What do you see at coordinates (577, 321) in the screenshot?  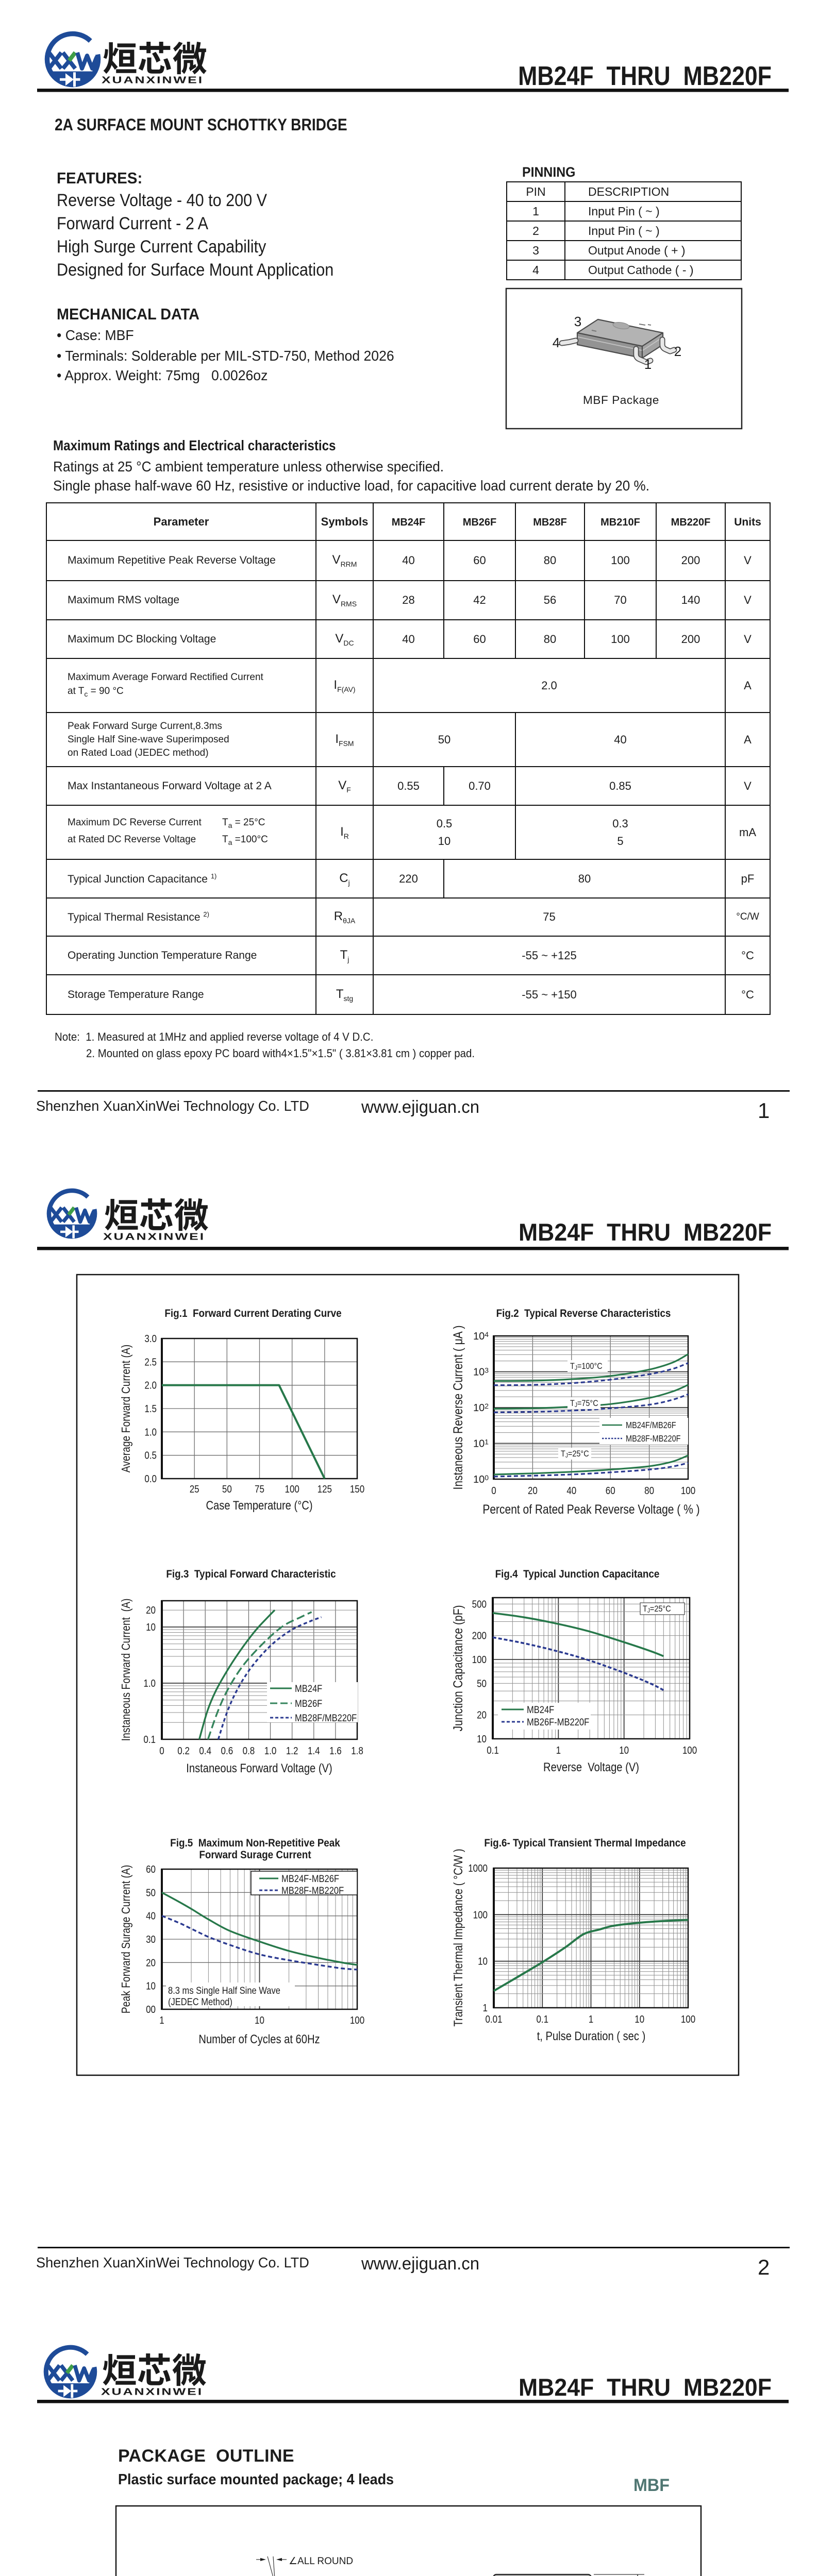 I see `svg-text: 3` at bounding box center [577, 321].